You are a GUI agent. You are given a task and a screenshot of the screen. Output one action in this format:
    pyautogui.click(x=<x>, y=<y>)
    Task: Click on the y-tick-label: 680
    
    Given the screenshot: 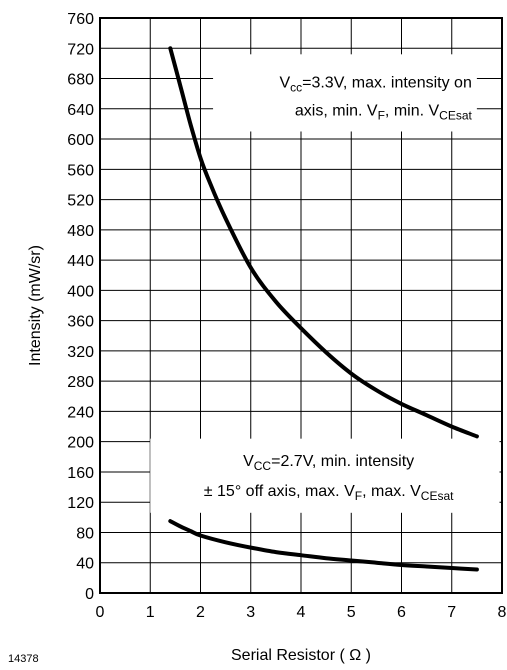 What is the action you would take?
    pyautogui.click(x=80, y=80)
    